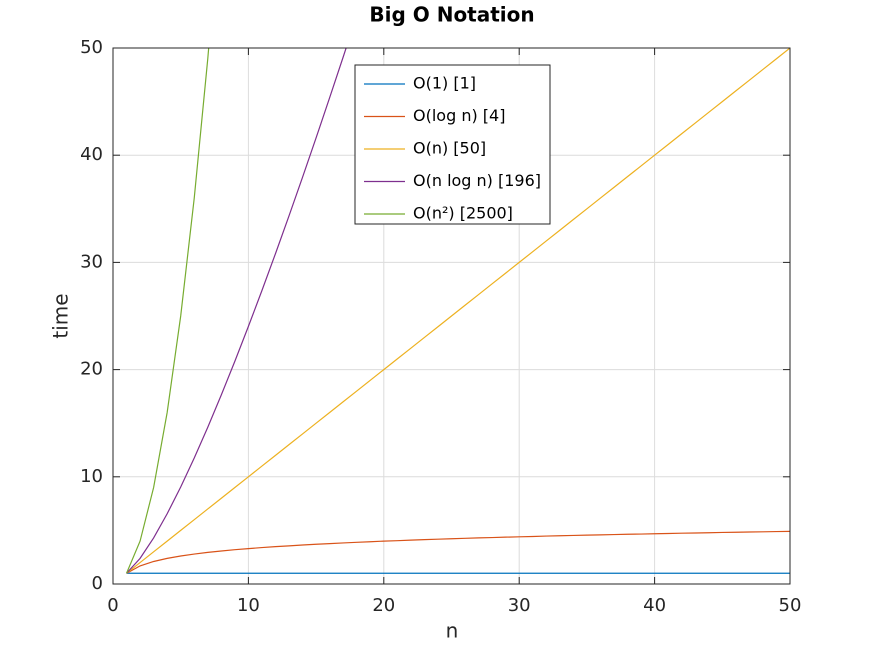 The width and height of the screenshot is (874, 655). I want to click on y-tick-label: 30, so click(91, 261).